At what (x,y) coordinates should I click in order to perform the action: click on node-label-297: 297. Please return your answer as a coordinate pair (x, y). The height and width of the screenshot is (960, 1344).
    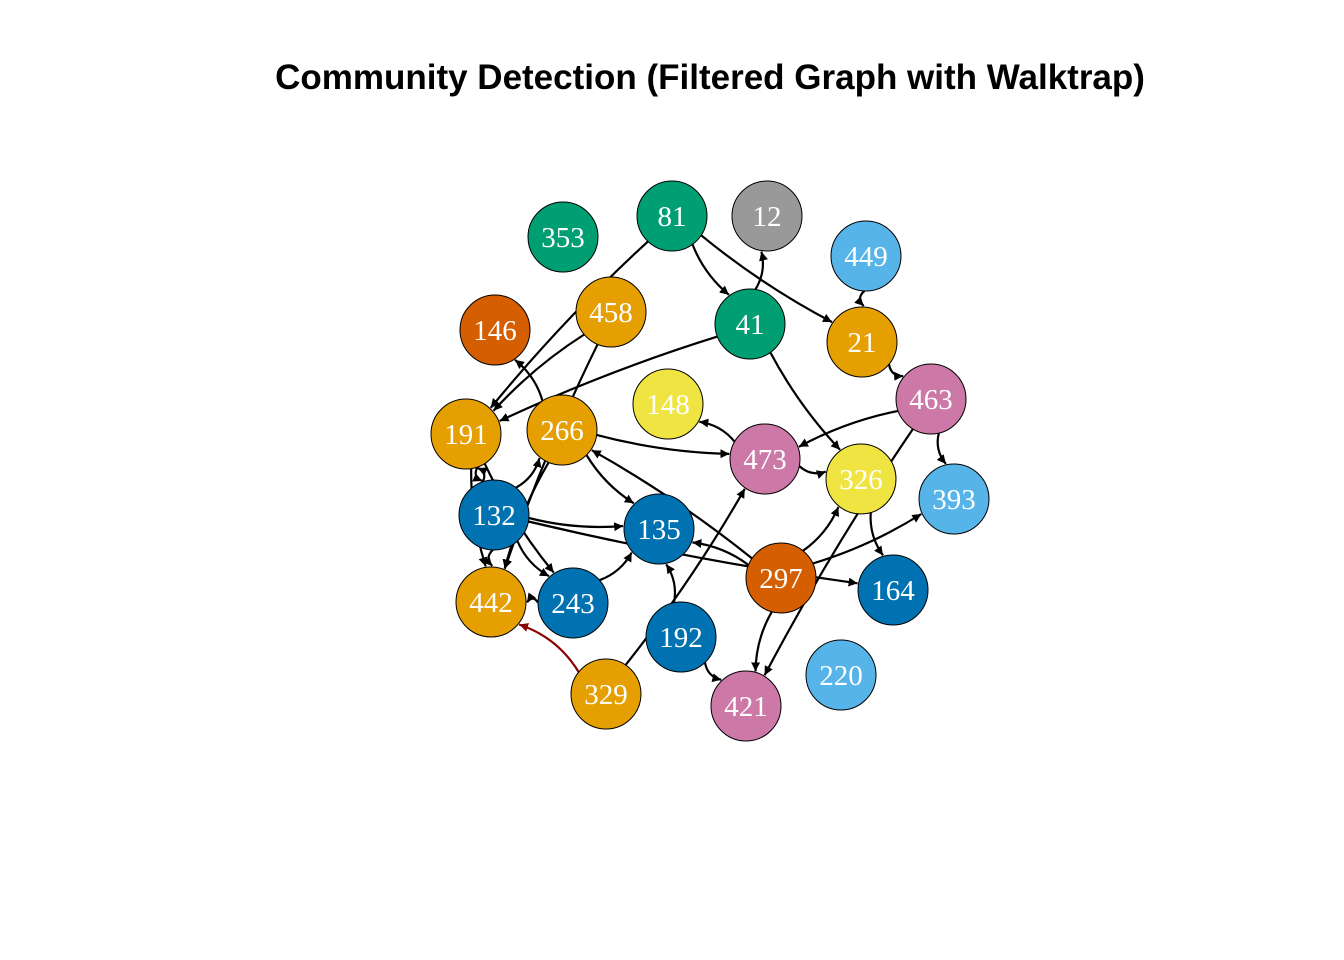
    Looking at the image, I should click on (781, 579).